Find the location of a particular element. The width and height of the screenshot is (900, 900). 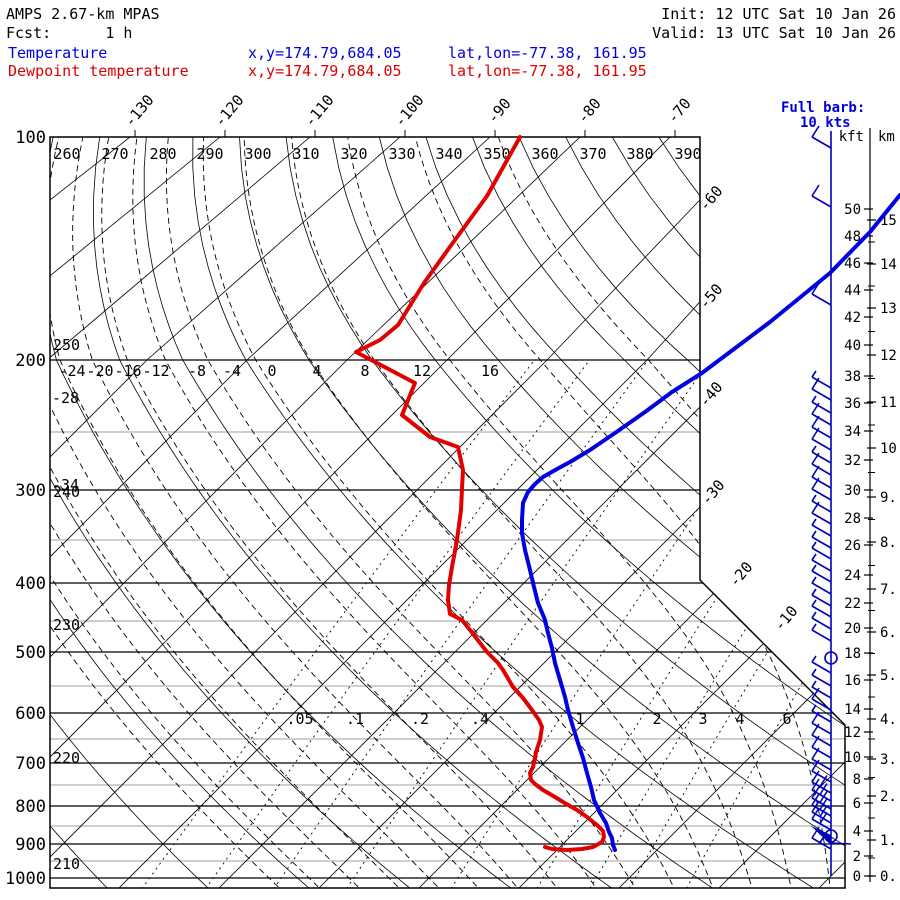

kft-tick-label: 14 is located at coordinates (852, 710).